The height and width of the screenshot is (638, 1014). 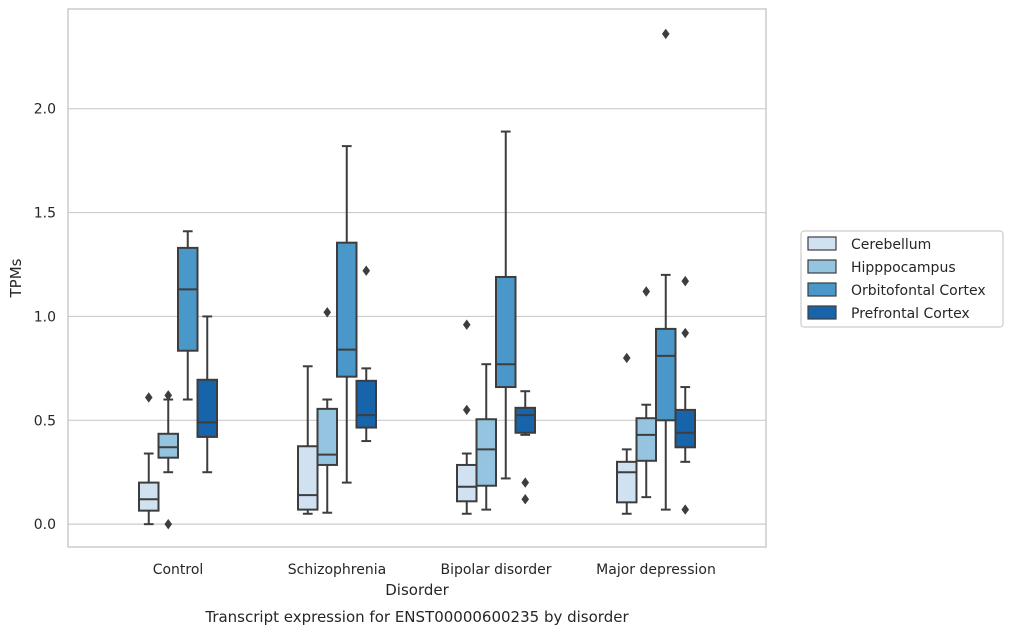 I want to click on legend-frame, so click(x=902, y=279).